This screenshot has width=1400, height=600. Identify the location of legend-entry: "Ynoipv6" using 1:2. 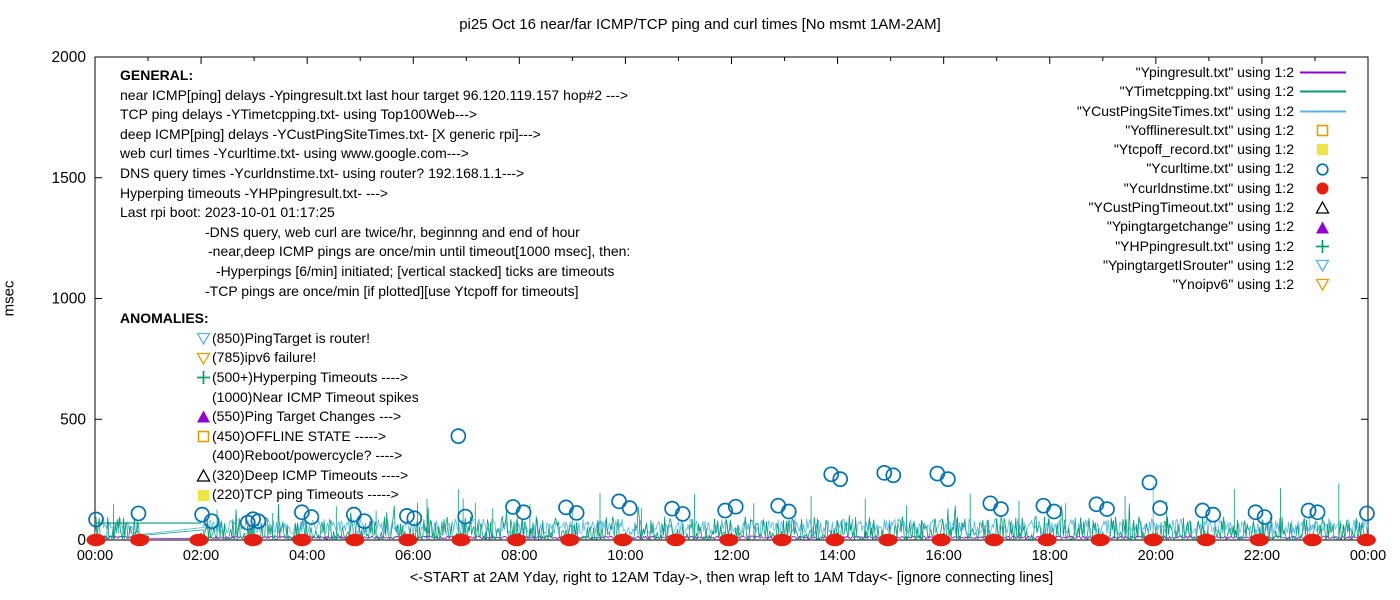
(1214, 284).